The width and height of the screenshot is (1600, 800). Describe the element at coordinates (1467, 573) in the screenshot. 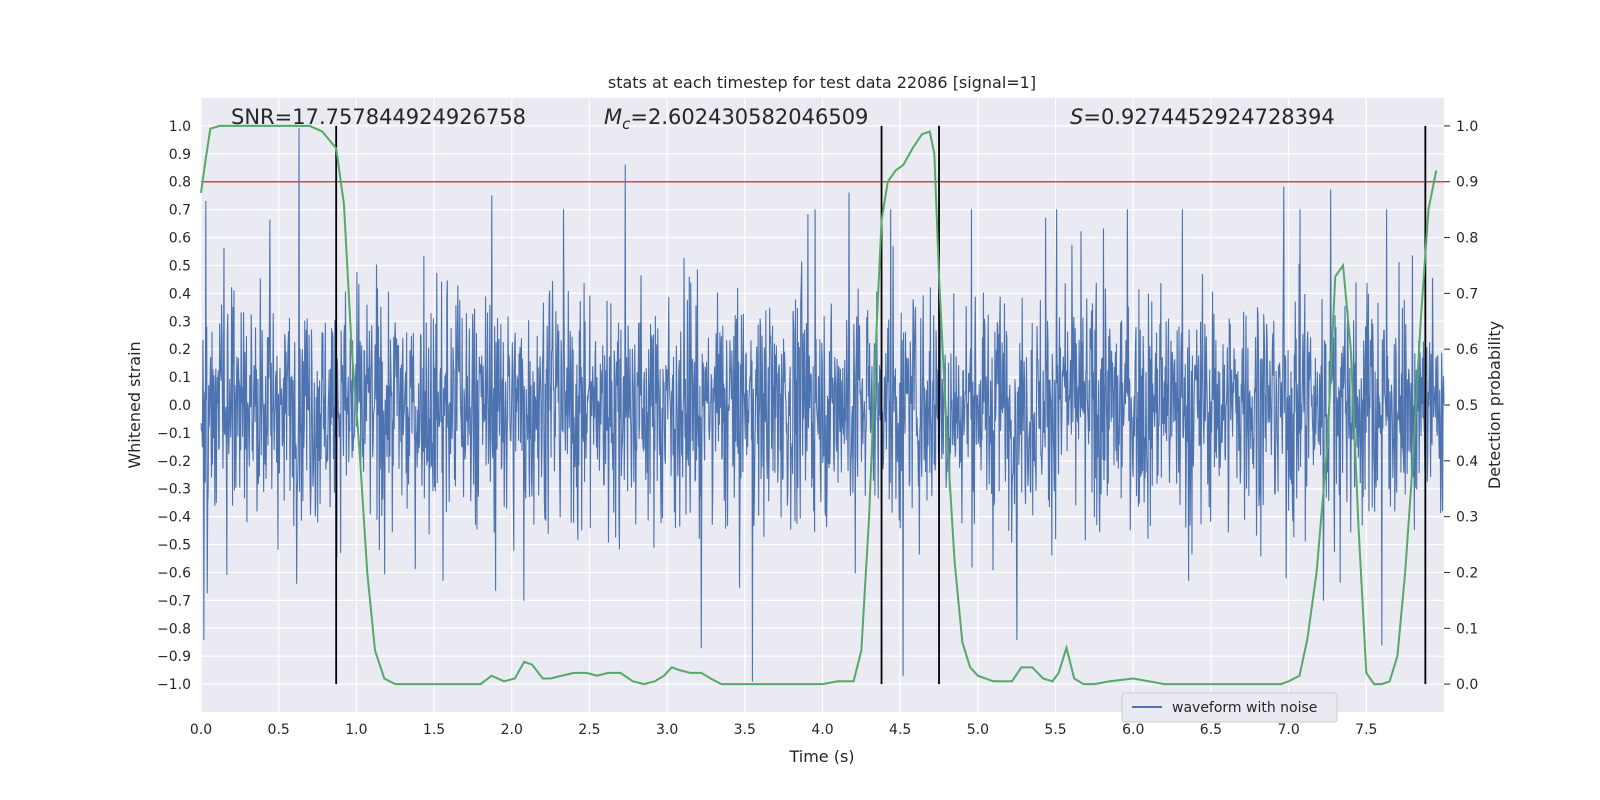

I see `y2-tick-label: 0.2` at that location.